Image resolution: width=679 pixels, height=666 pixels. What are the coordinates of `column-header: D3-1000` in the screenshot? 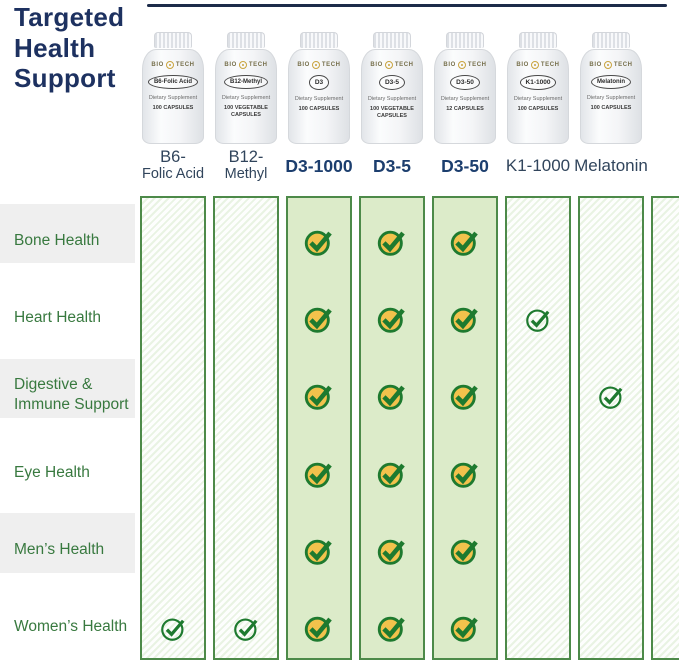 It's located at (319, 166).